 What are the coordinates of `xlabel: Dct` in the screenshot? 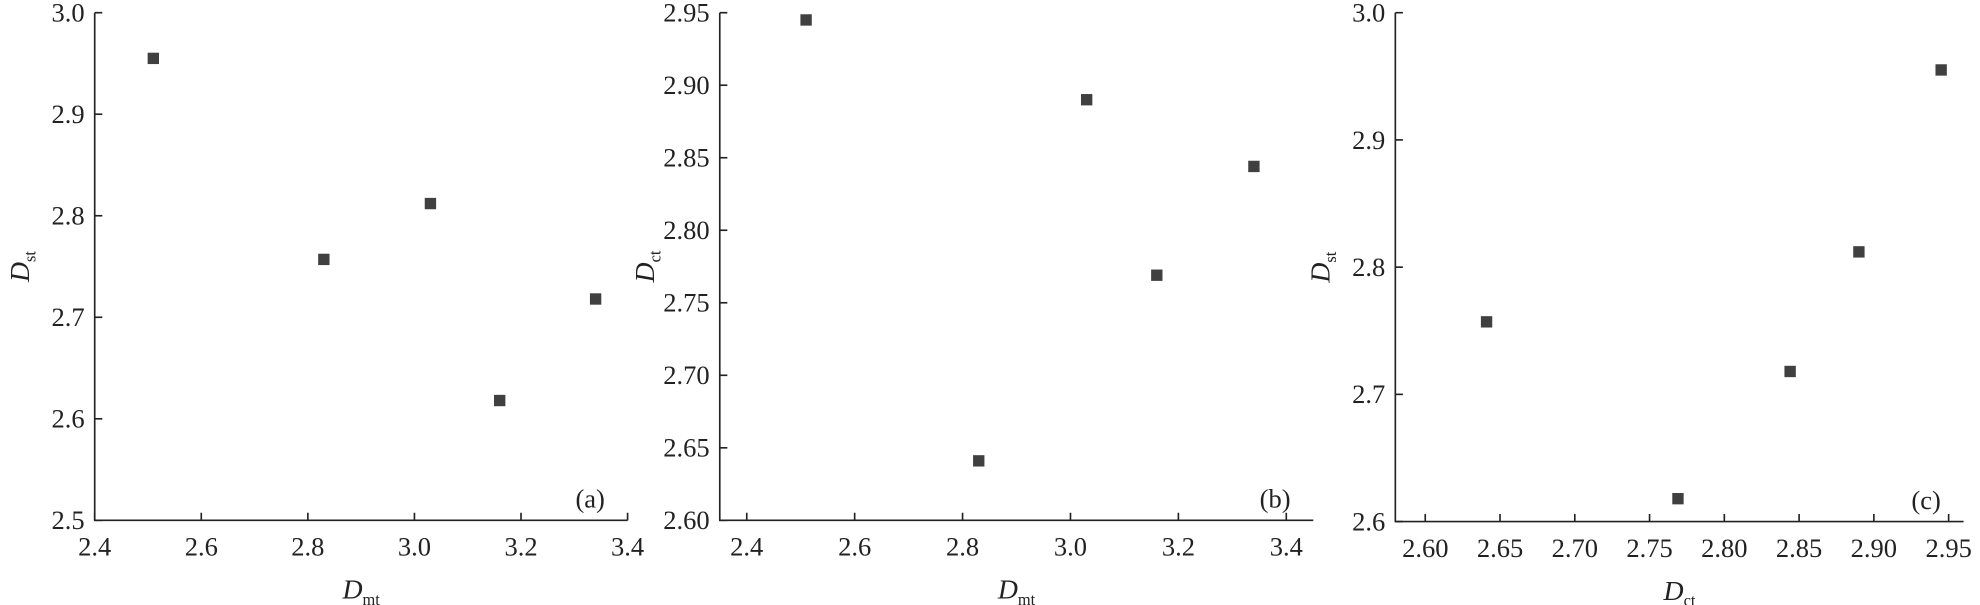 It's located at (1679, 590).